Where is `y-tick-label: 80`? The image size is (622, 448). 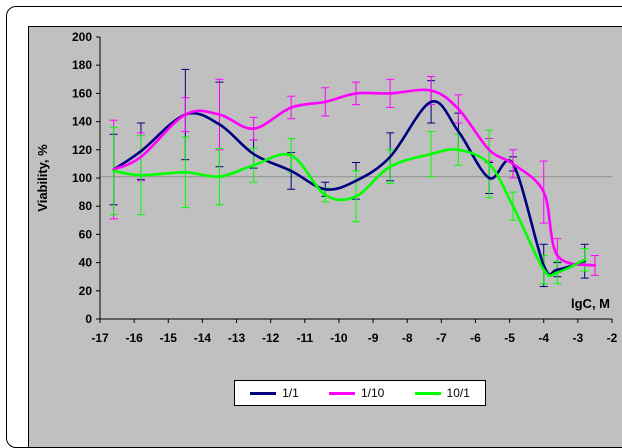
y-tick-label: 80 is located at coordinates (86, 206).